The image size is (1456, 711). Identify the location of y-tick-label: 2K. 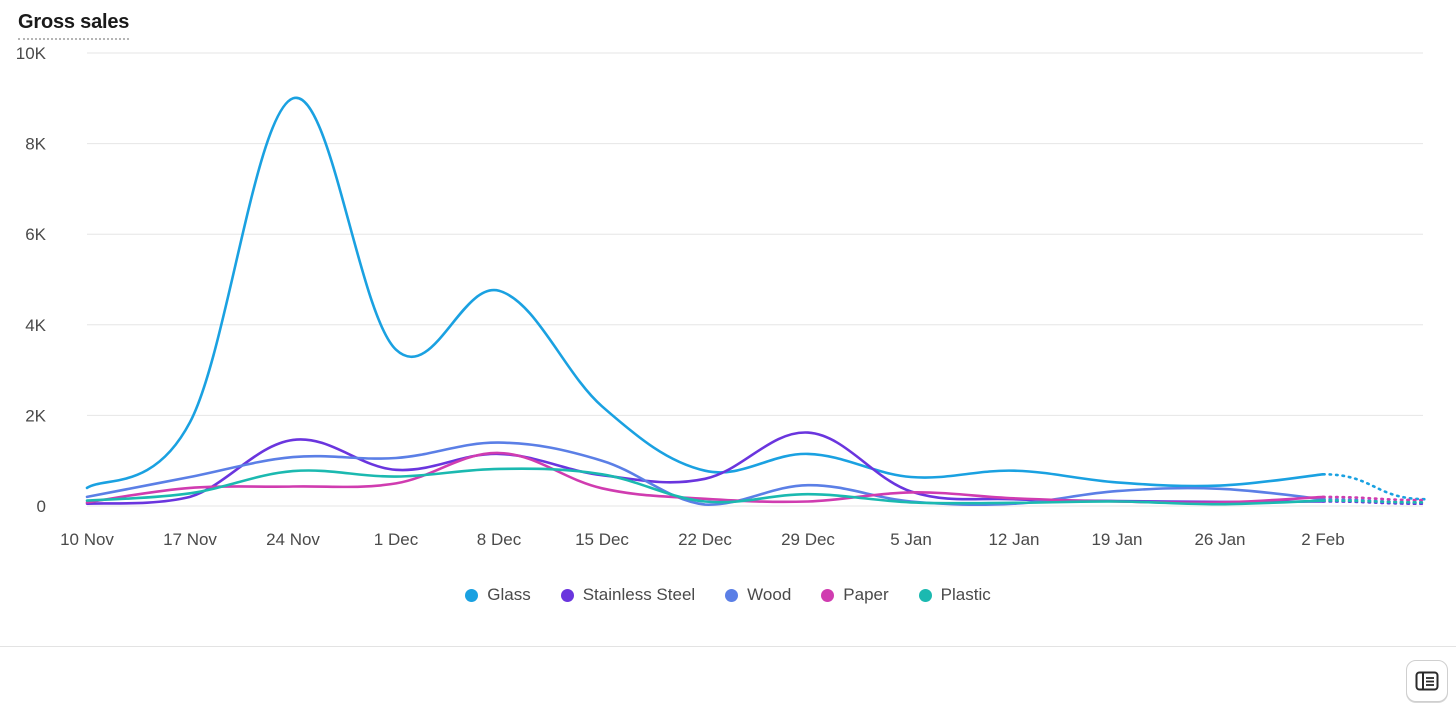
(35, 415).